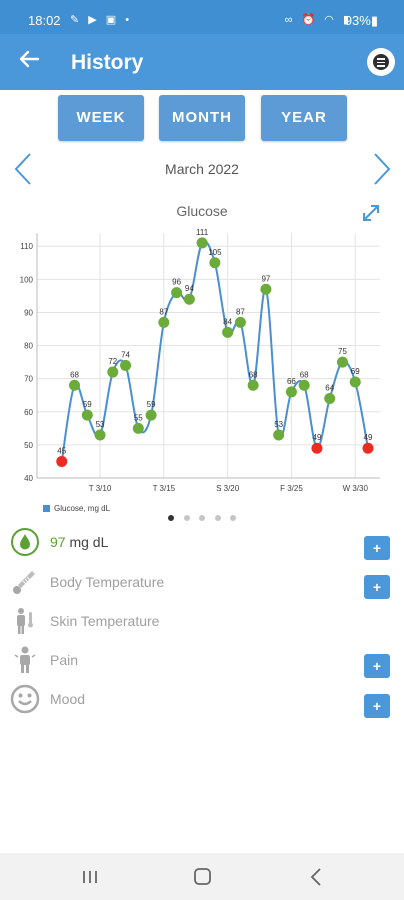 The image size is (404, 900). I want to click on glucose-unit: mg dL, so click(87, 542).